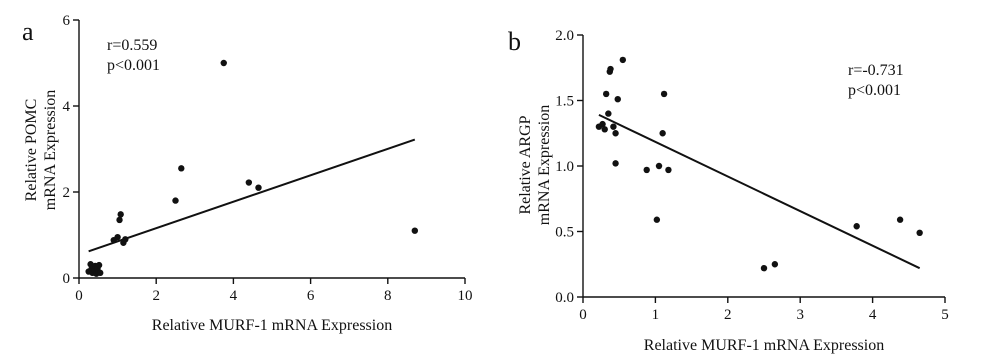 The width and height of the screenshot is (989, 355). I want to click on panel-b-y-tick-label: 0.5, so click(564, 233).